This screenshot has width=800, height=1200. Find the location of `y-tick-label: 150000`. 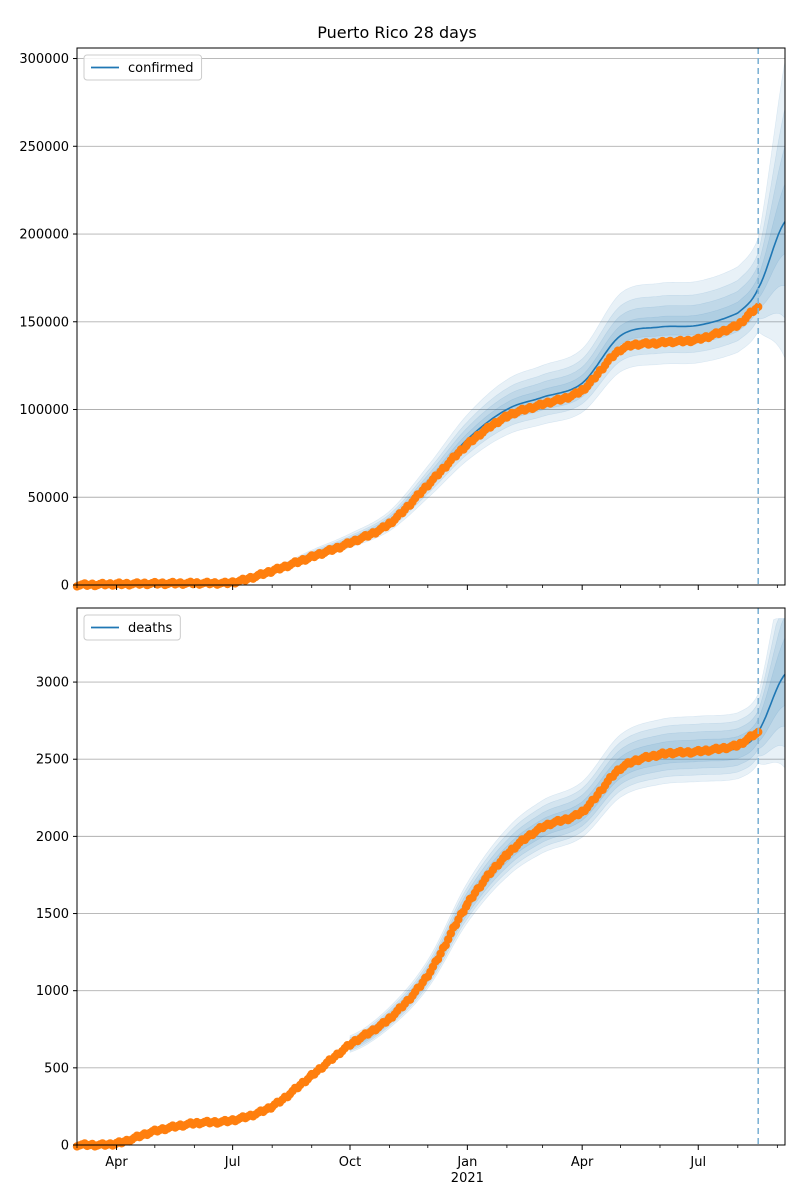

y-tick-label: 150000 is located at coordinates (44, 322).